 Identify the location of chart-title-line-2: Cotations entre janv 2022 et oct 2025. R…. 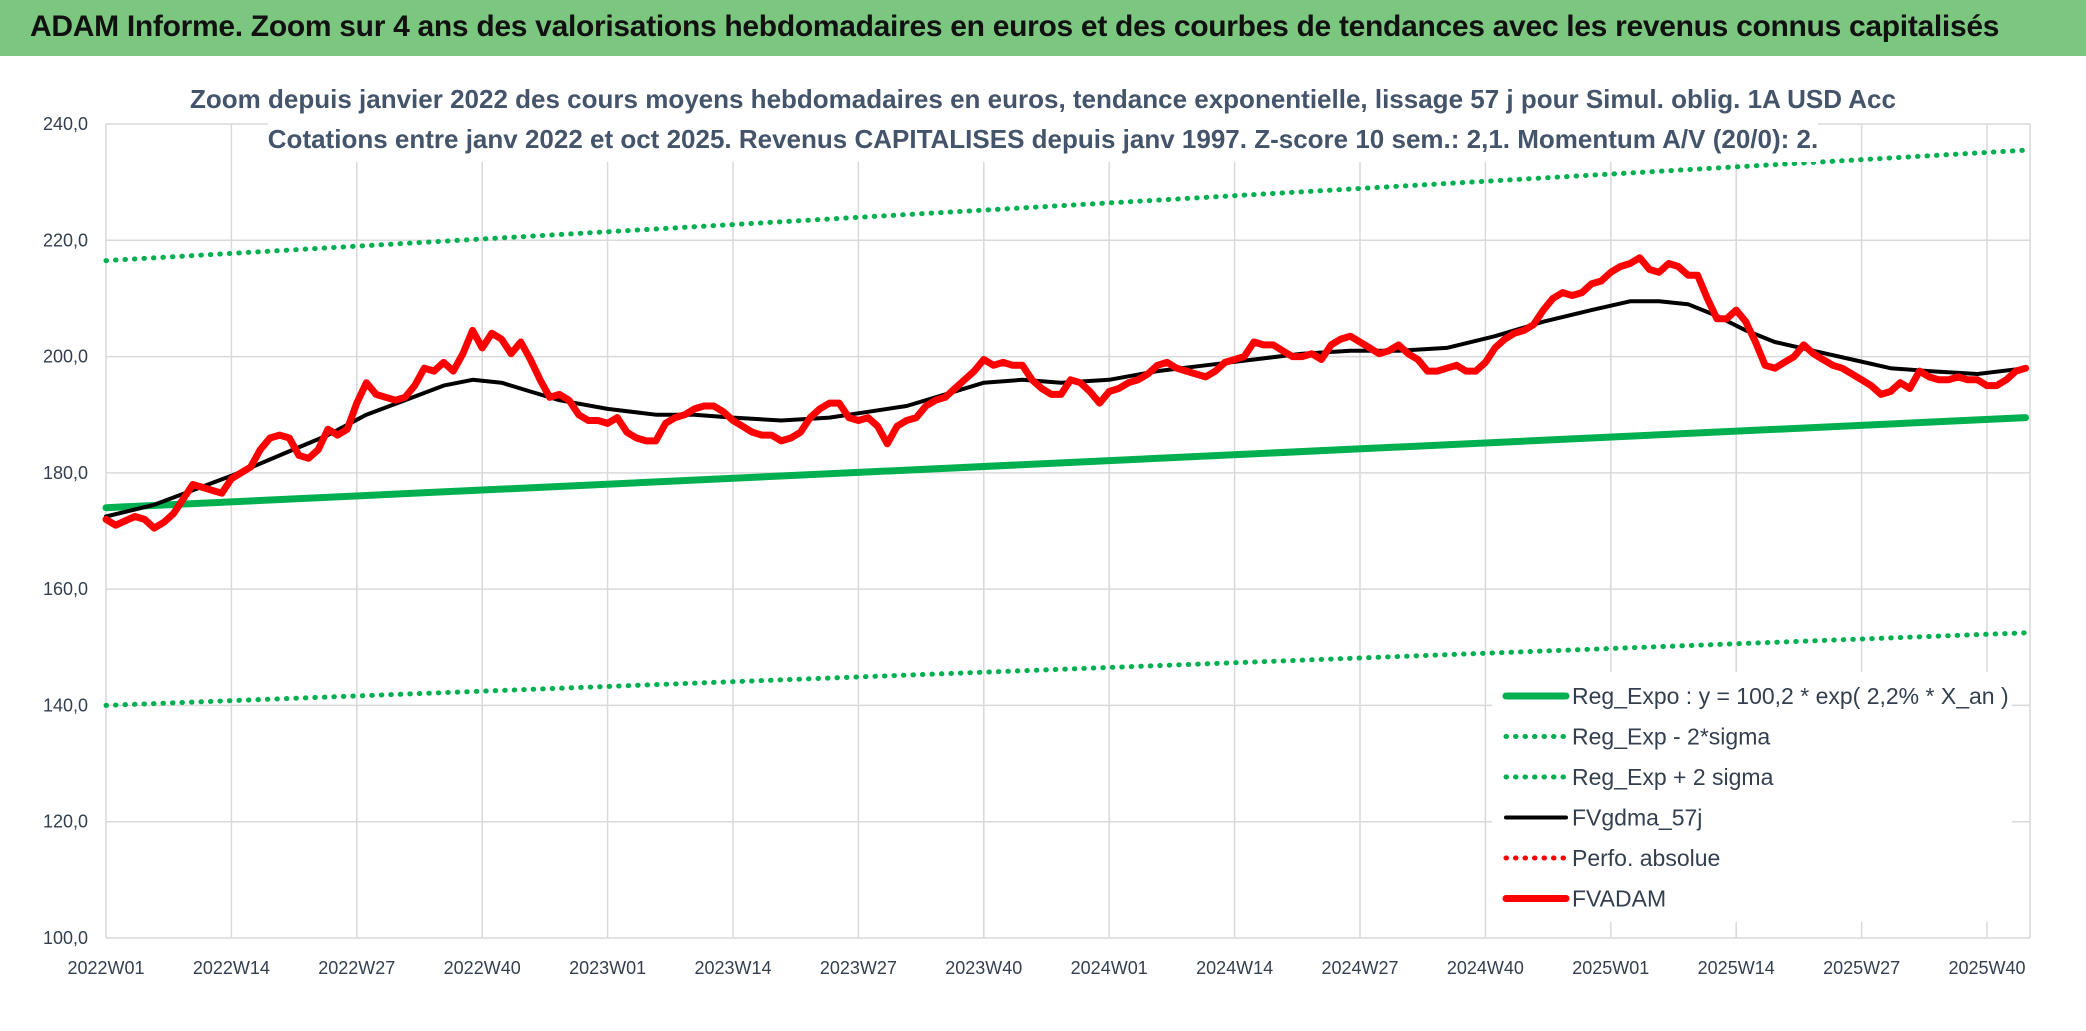
(1043, 139).